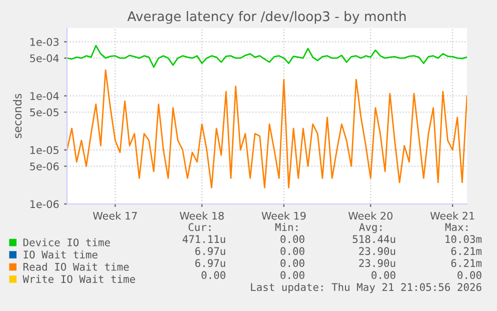 The height and width of the screenshot is (311, 497). I want to click on text: Avg:, so click(370, 228).